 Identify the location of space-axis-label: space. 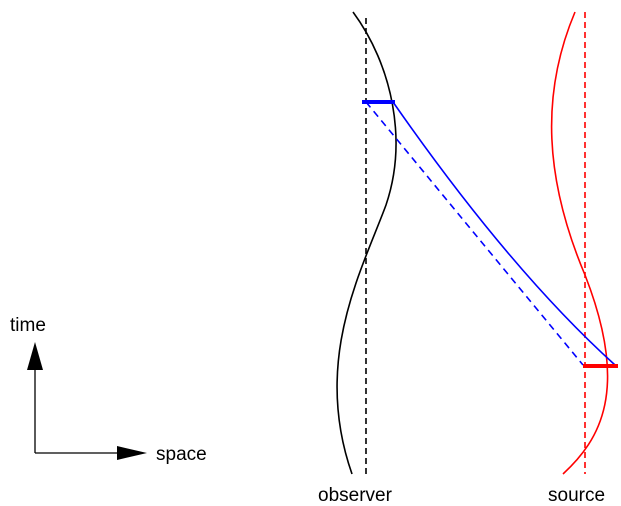
(181, 454).